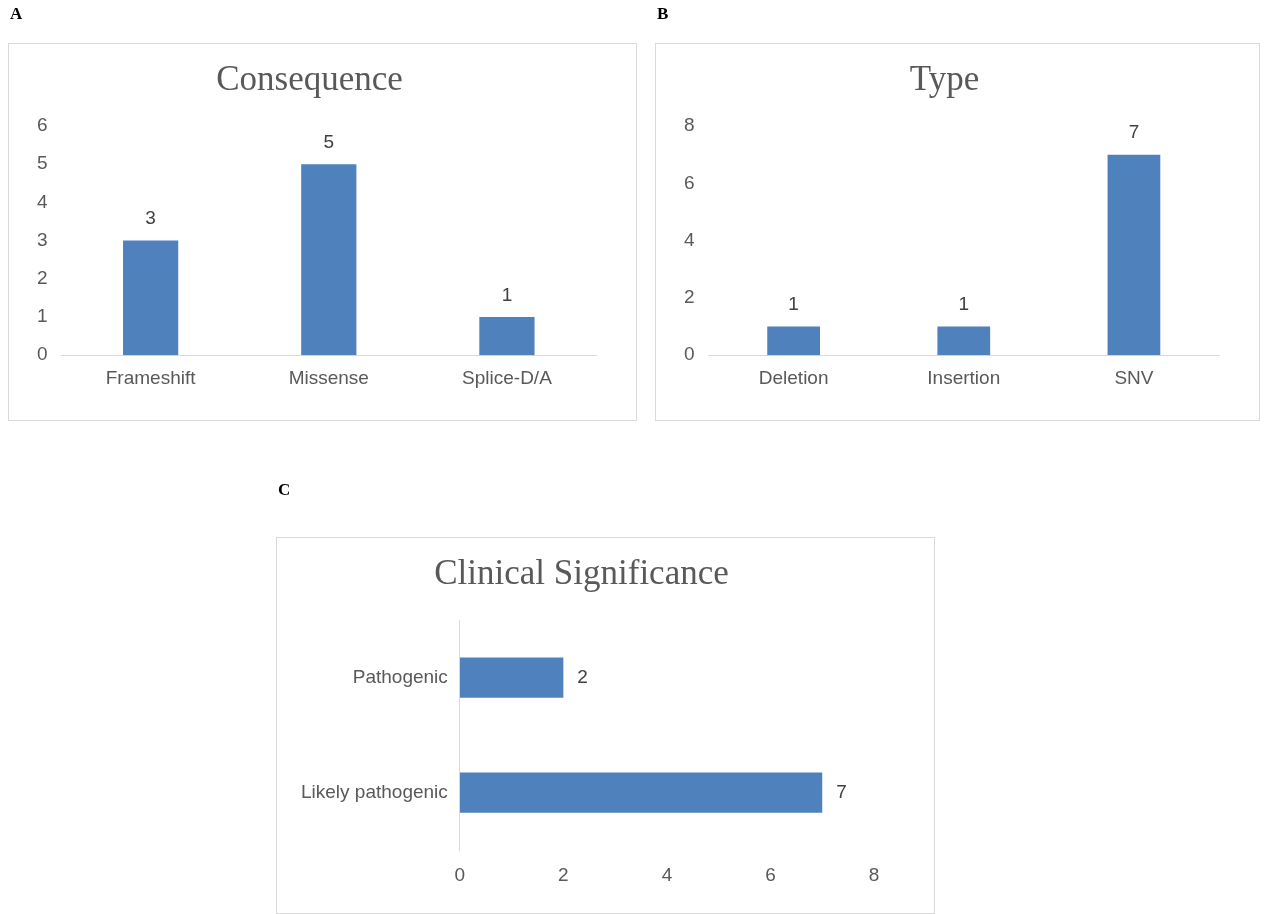 The image size is (1266, 914). Describe the element at coordinates (507, 377) in the screenshot. I see `x-tick-label: Splice-D/A` at that location.